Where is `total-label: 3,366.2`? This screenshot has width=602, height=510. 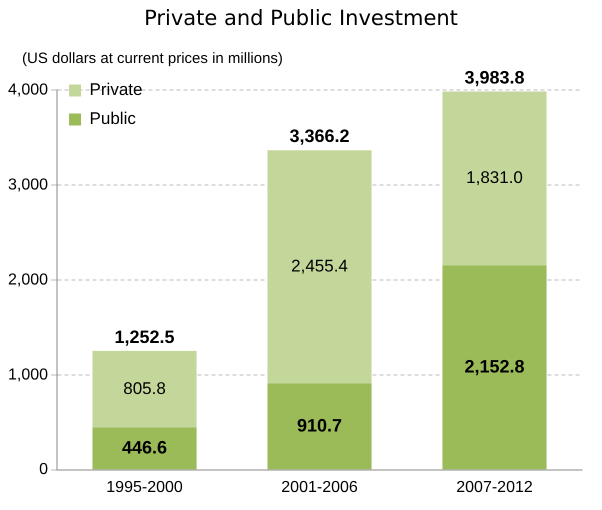 total-label: 3,366.2 is located at coordinates (319, 136).